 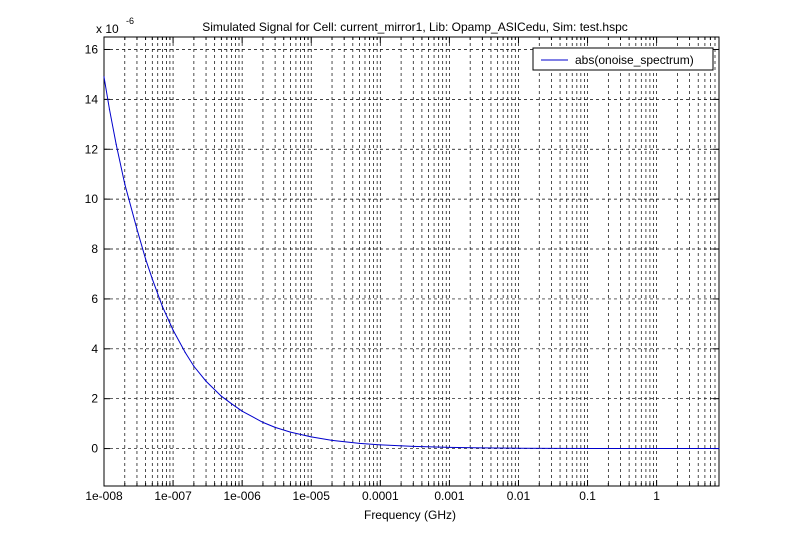 I want to click on y-tick-label: 2, so click(x=94, y=399).